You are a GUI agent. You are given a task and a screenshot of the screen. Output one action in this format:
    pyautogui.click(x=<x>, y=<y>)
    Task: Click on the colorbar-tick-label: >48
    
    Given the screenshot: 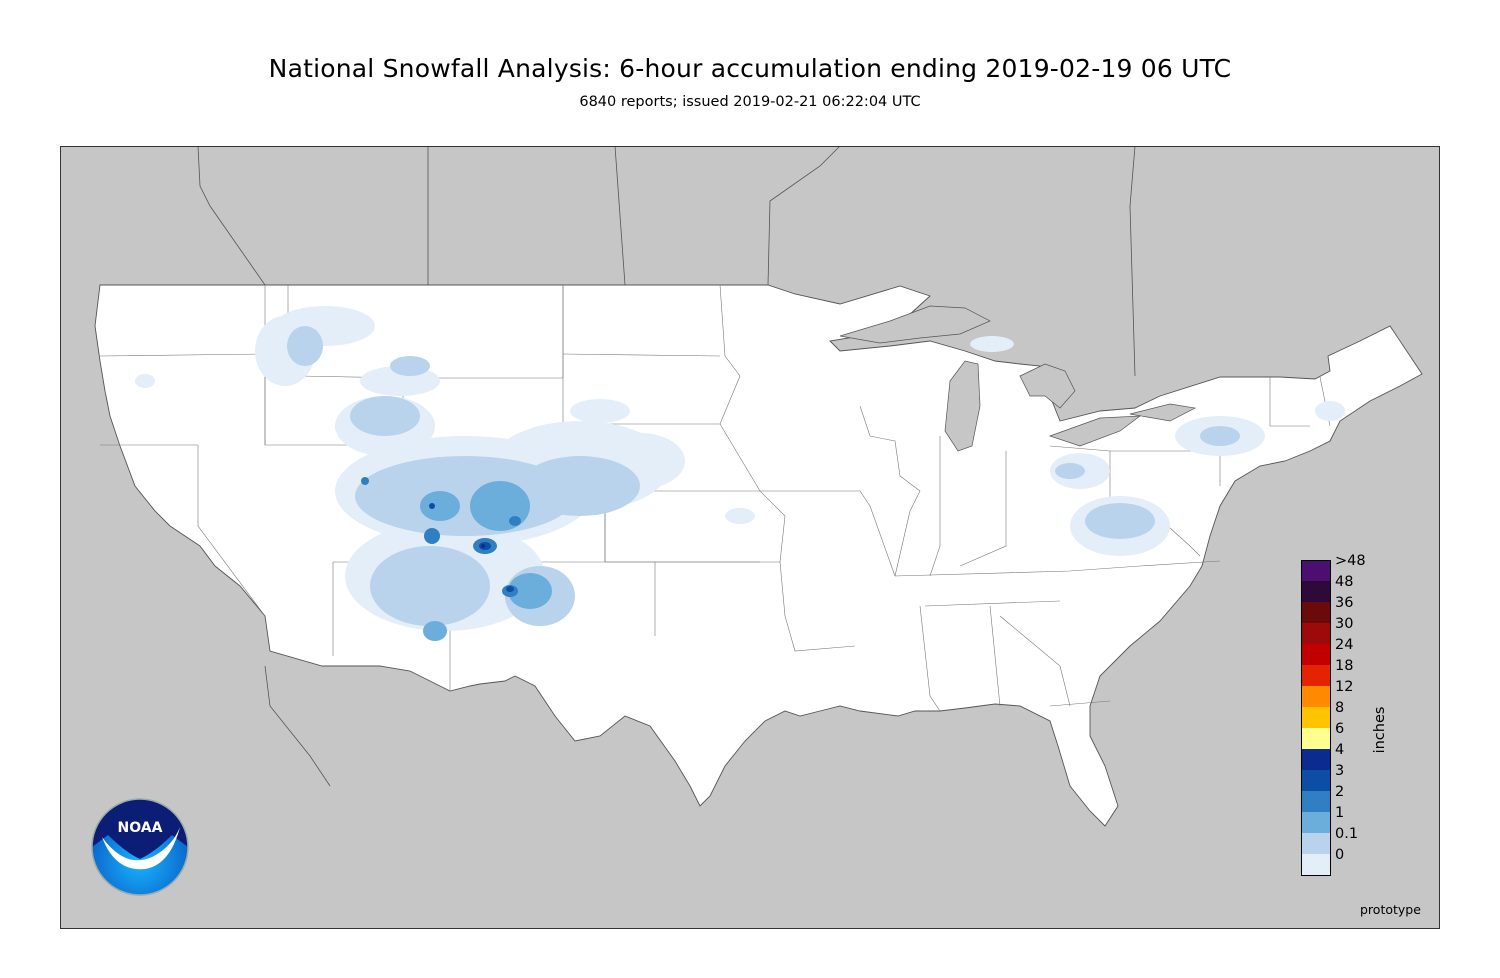 What is the action you would take?
    pyautogui.click(x=1350, y=561)
    